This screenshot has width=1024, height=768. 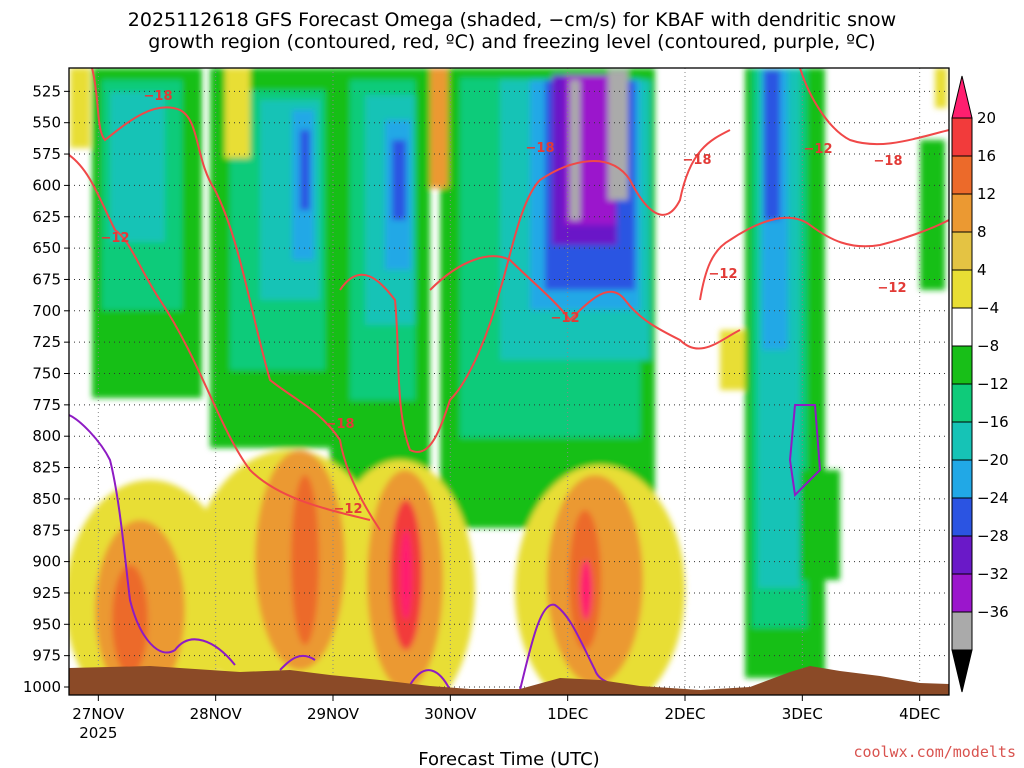 What do you see at coordinates (46, 311) in the screenshot?
I see `y-tick-label: 700` at bounding box center [46, 311].